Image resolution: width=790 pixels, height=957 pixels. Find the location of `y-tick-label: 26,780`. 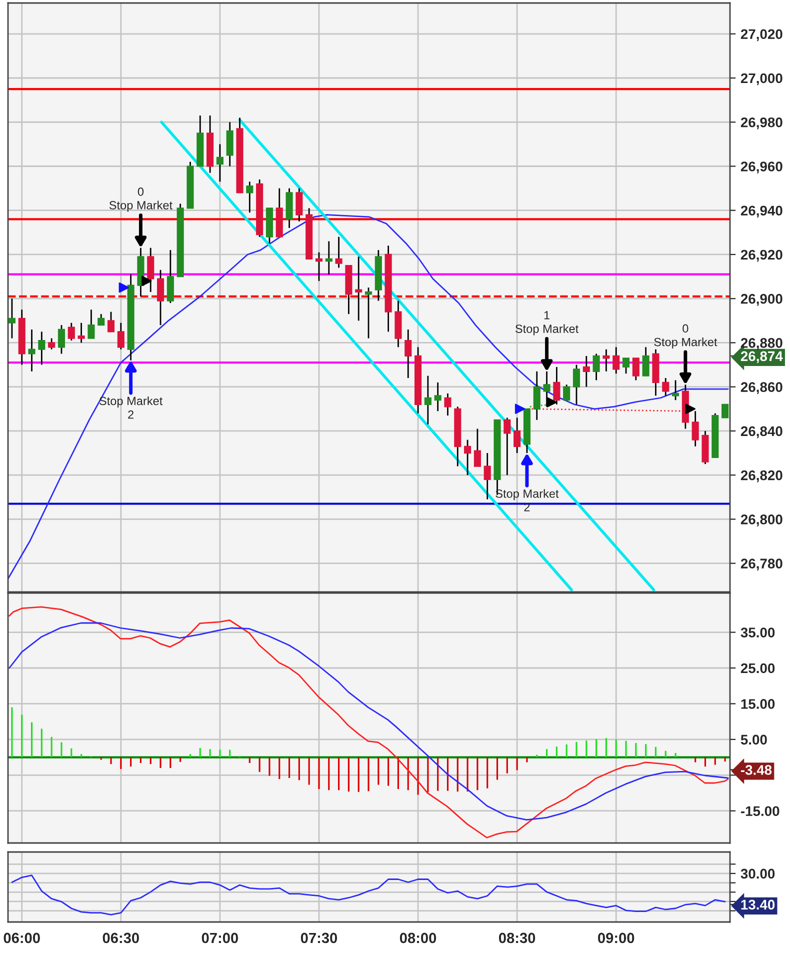

y-tick-label: 26,780 is located at coordinates (761, 564).